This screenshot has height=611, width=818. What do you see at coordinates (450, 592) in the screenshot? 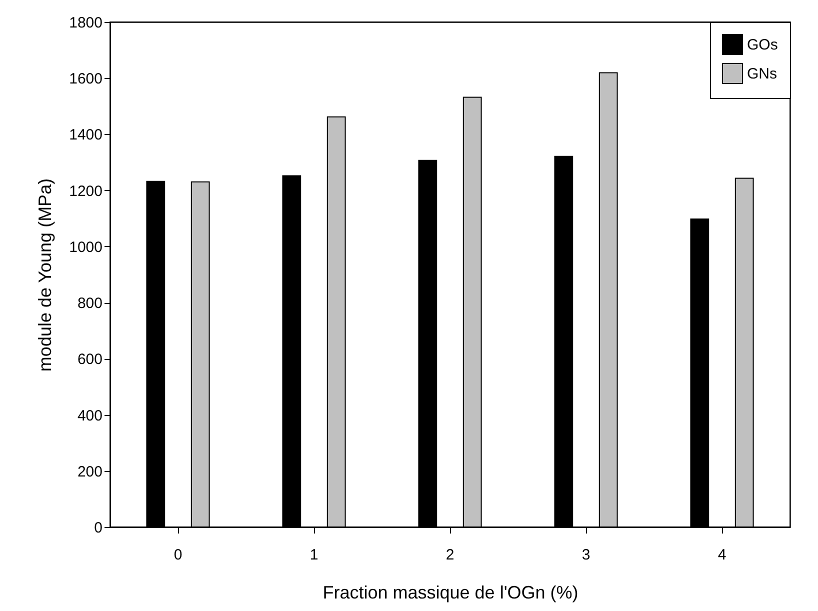
I see `x-axis-title: Fraction massique de l'OGn (%)` at bounding box center [450, 592].